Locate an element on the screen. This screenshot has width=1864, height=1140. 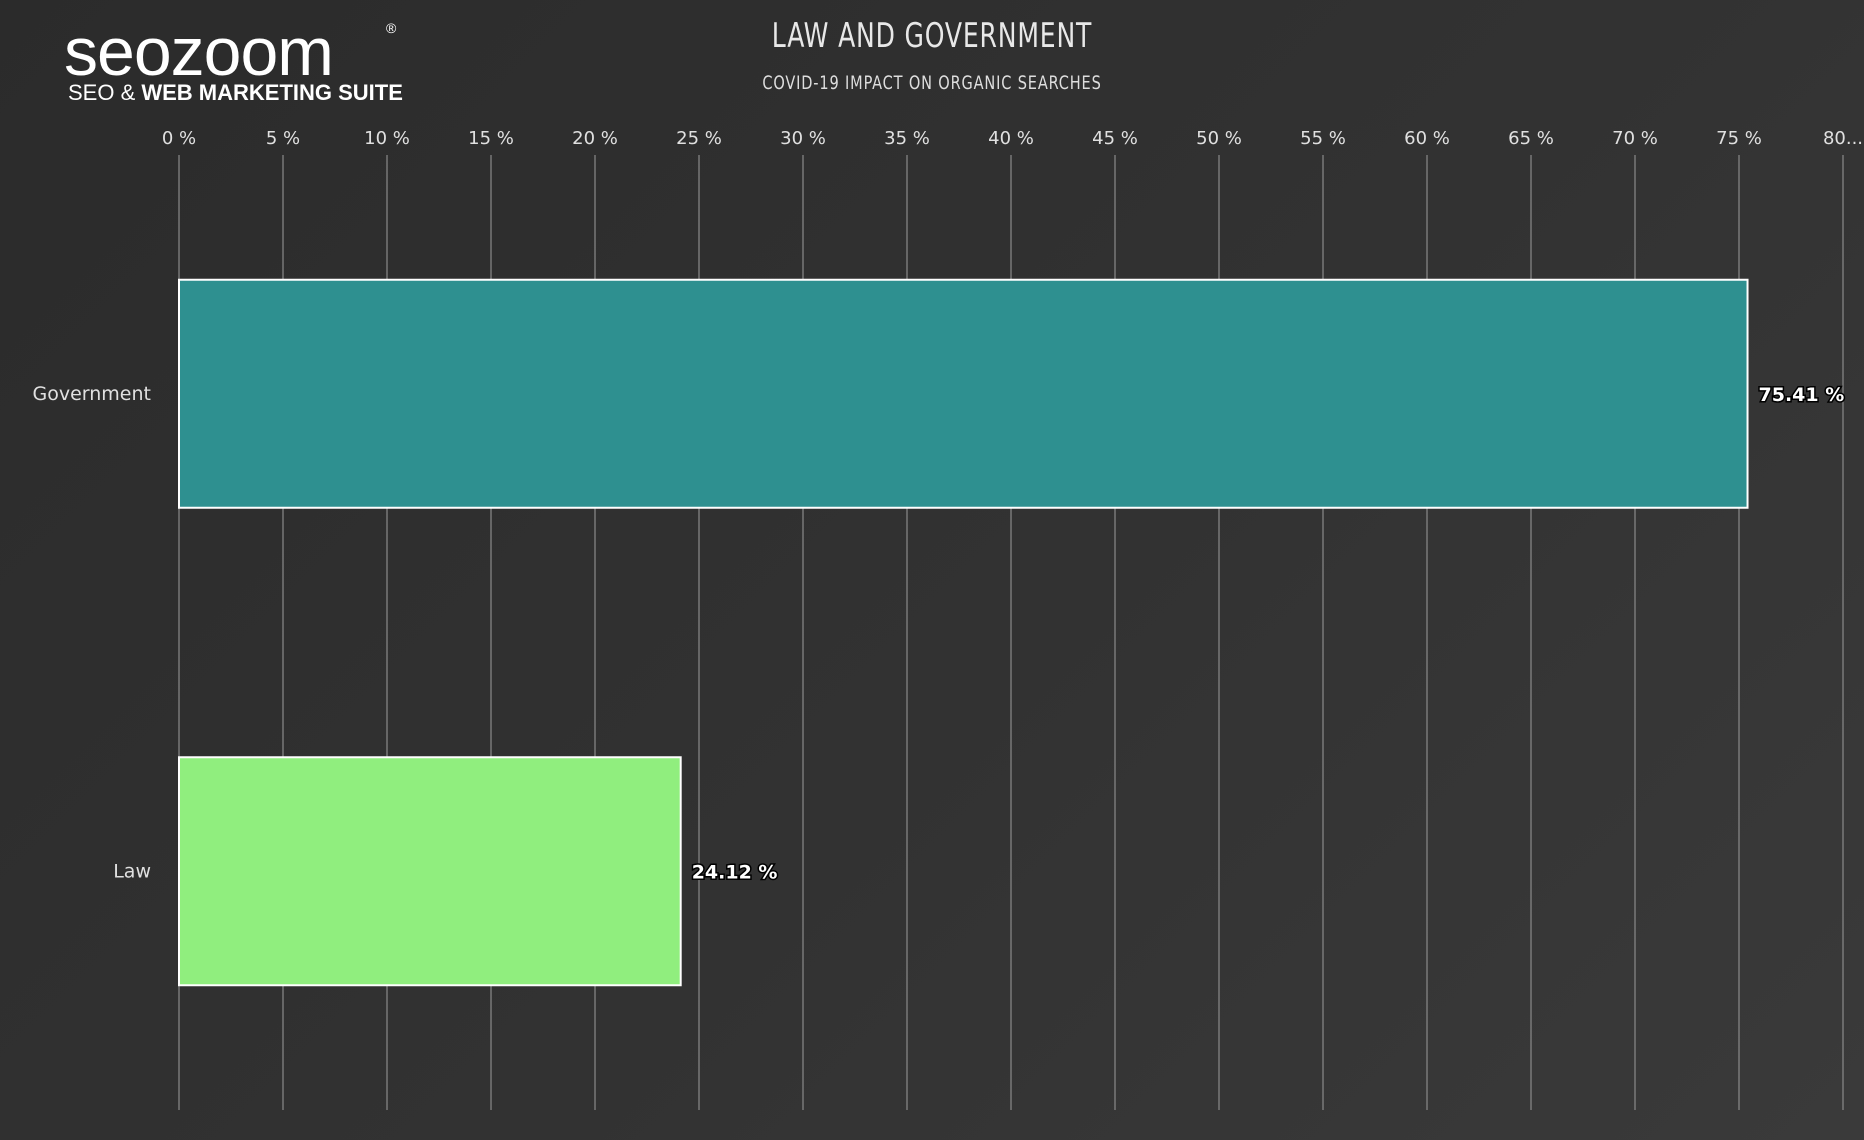
x-tick-label: 30 % is located at coordinates (803, 138).